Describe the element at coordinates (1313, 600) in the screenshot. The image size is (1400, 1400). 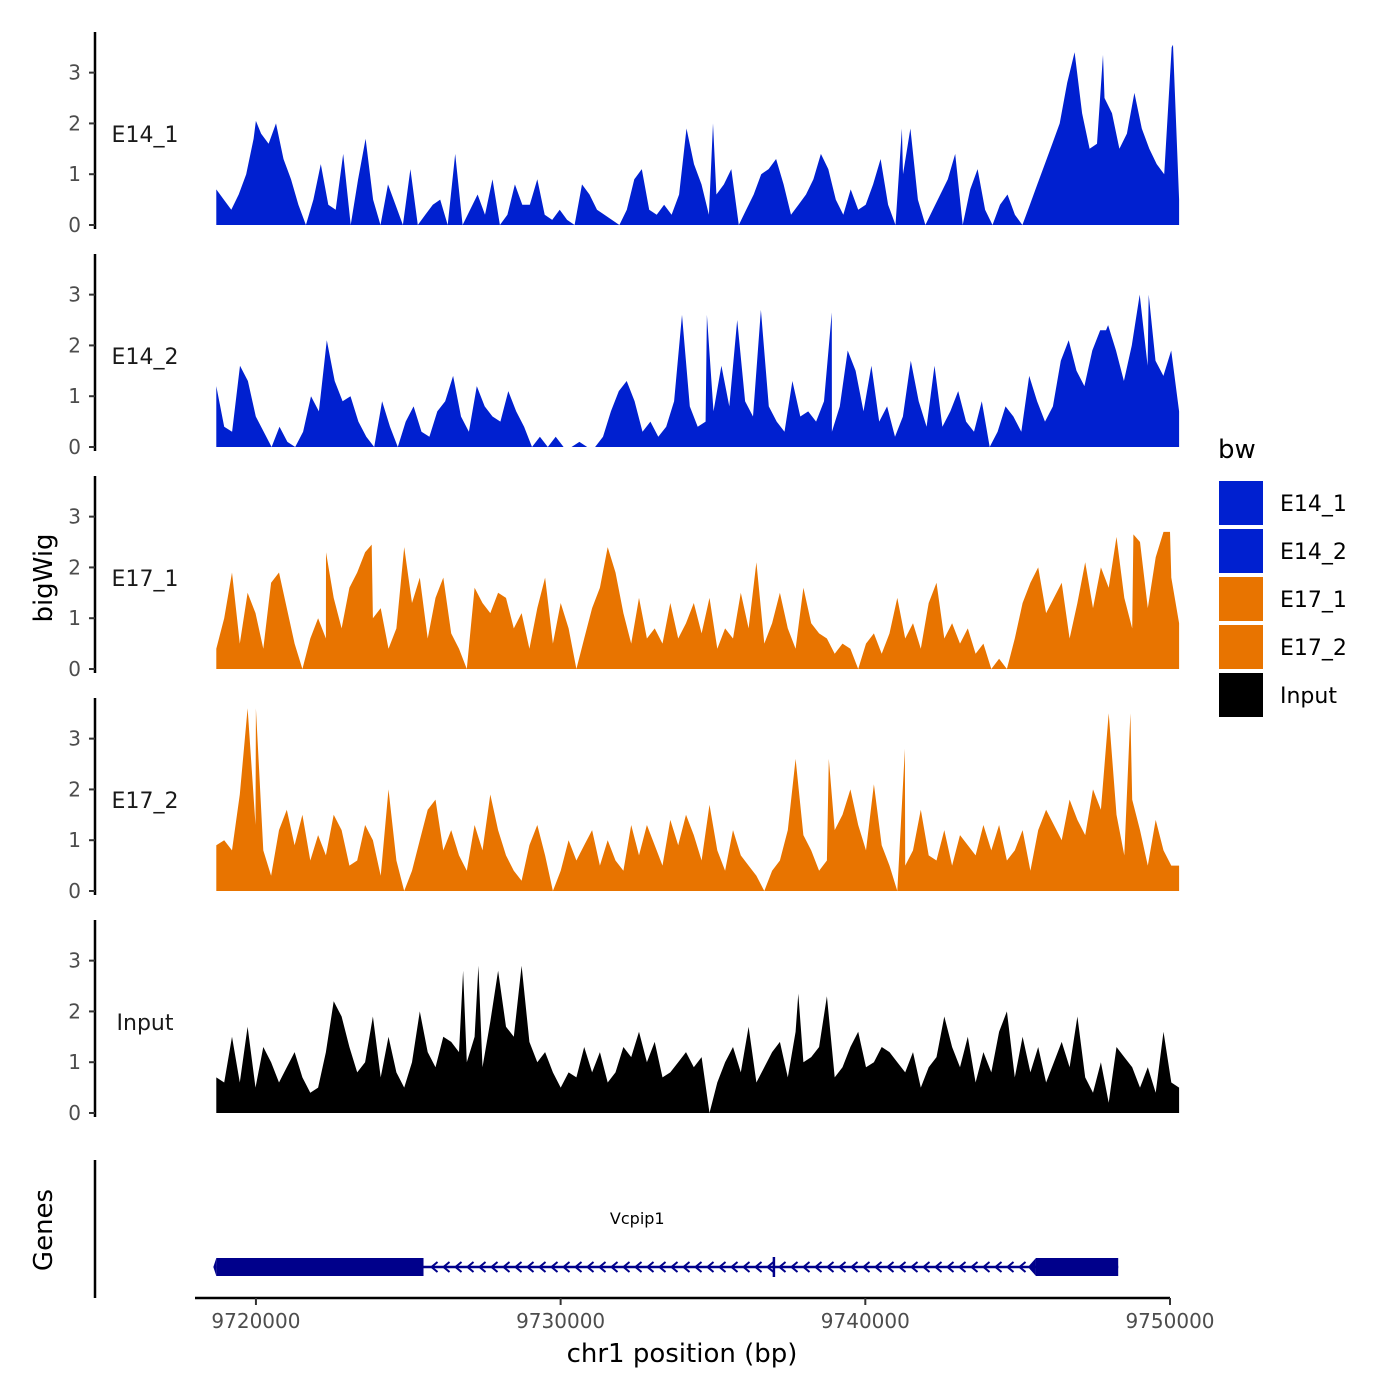
I see `legend-label: E17_1` at that location.